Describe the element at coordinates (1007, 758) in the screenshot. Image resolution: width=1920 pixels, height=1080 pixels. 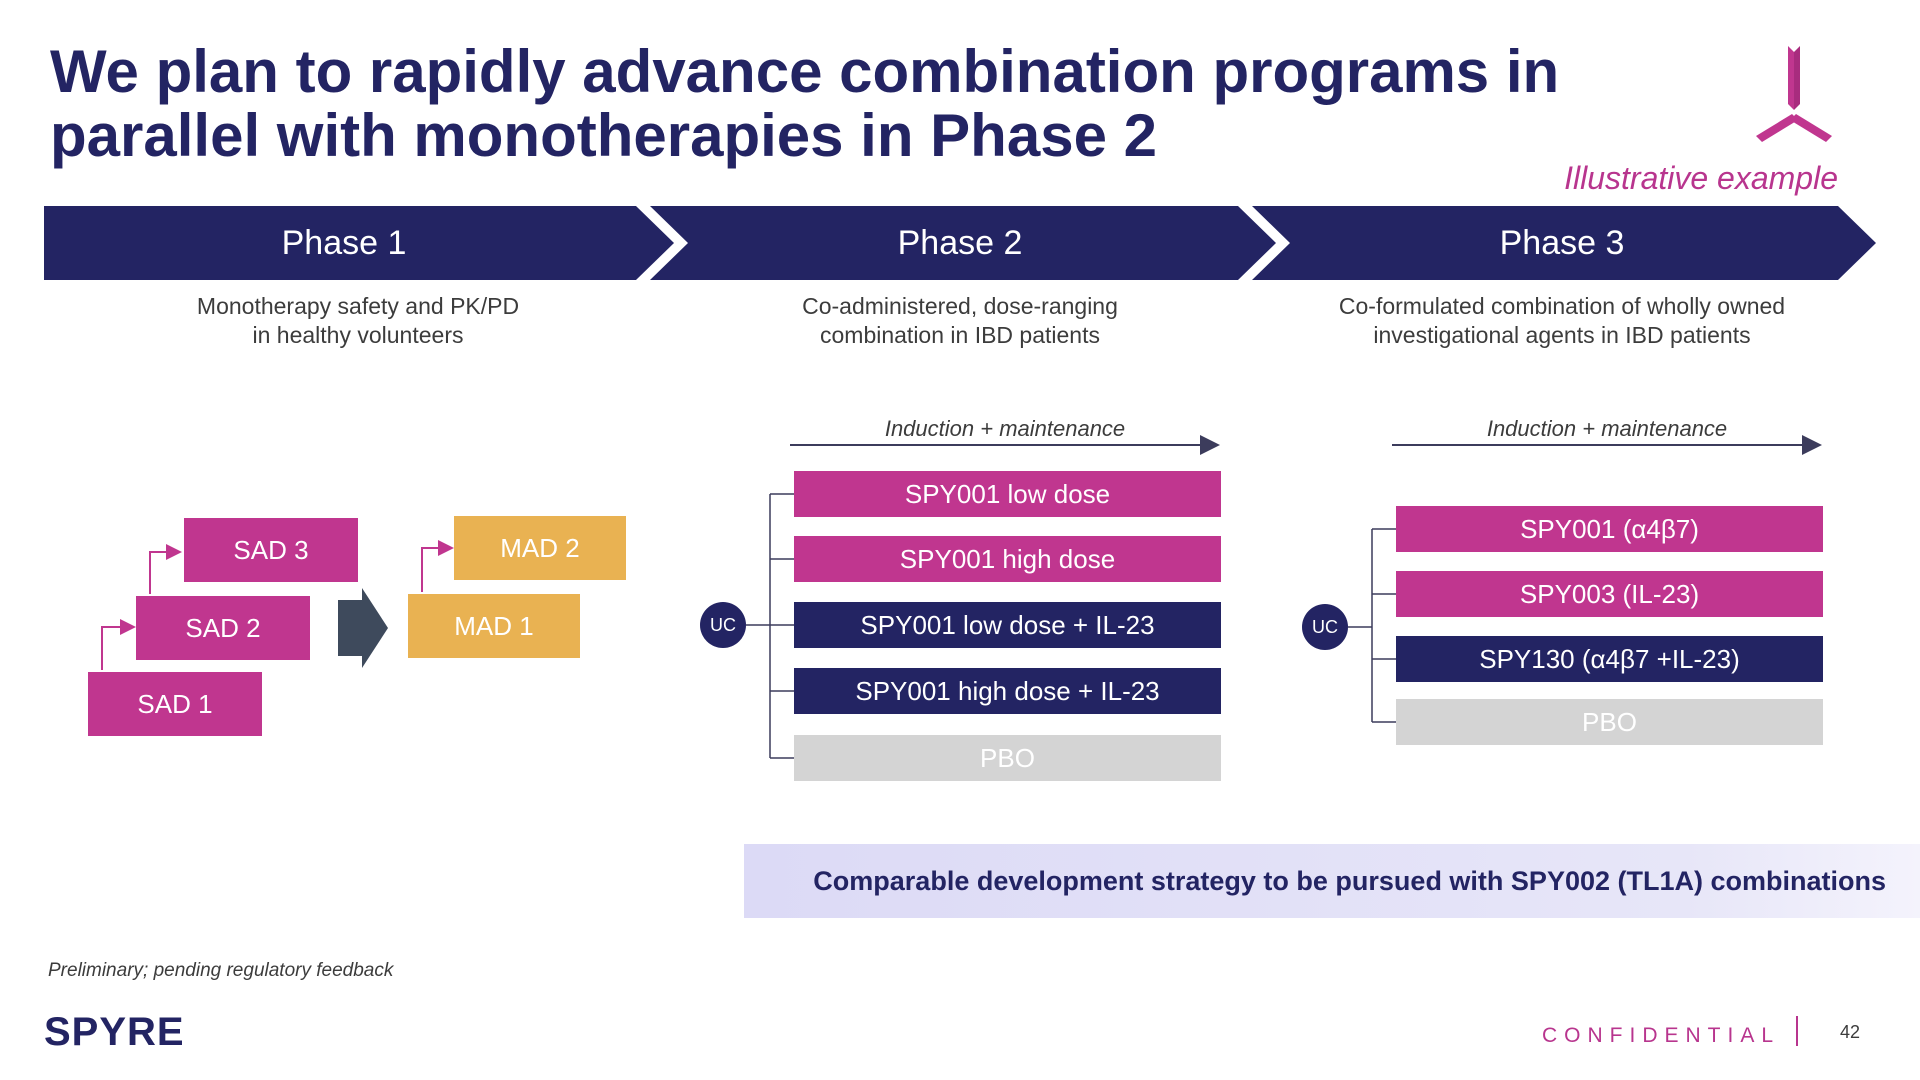
I see `phase-2-arm-pbo: PBO` at that location.